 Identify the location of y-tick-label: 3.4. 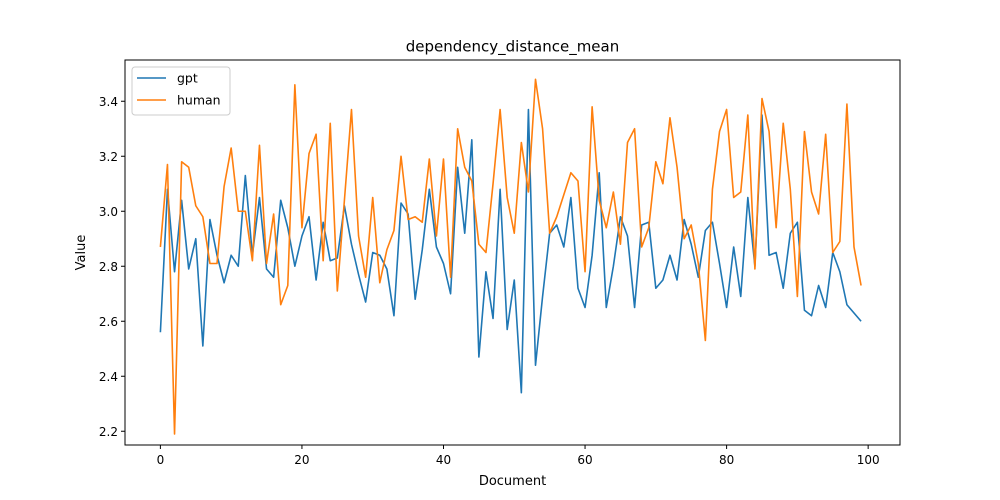
(108, 102).